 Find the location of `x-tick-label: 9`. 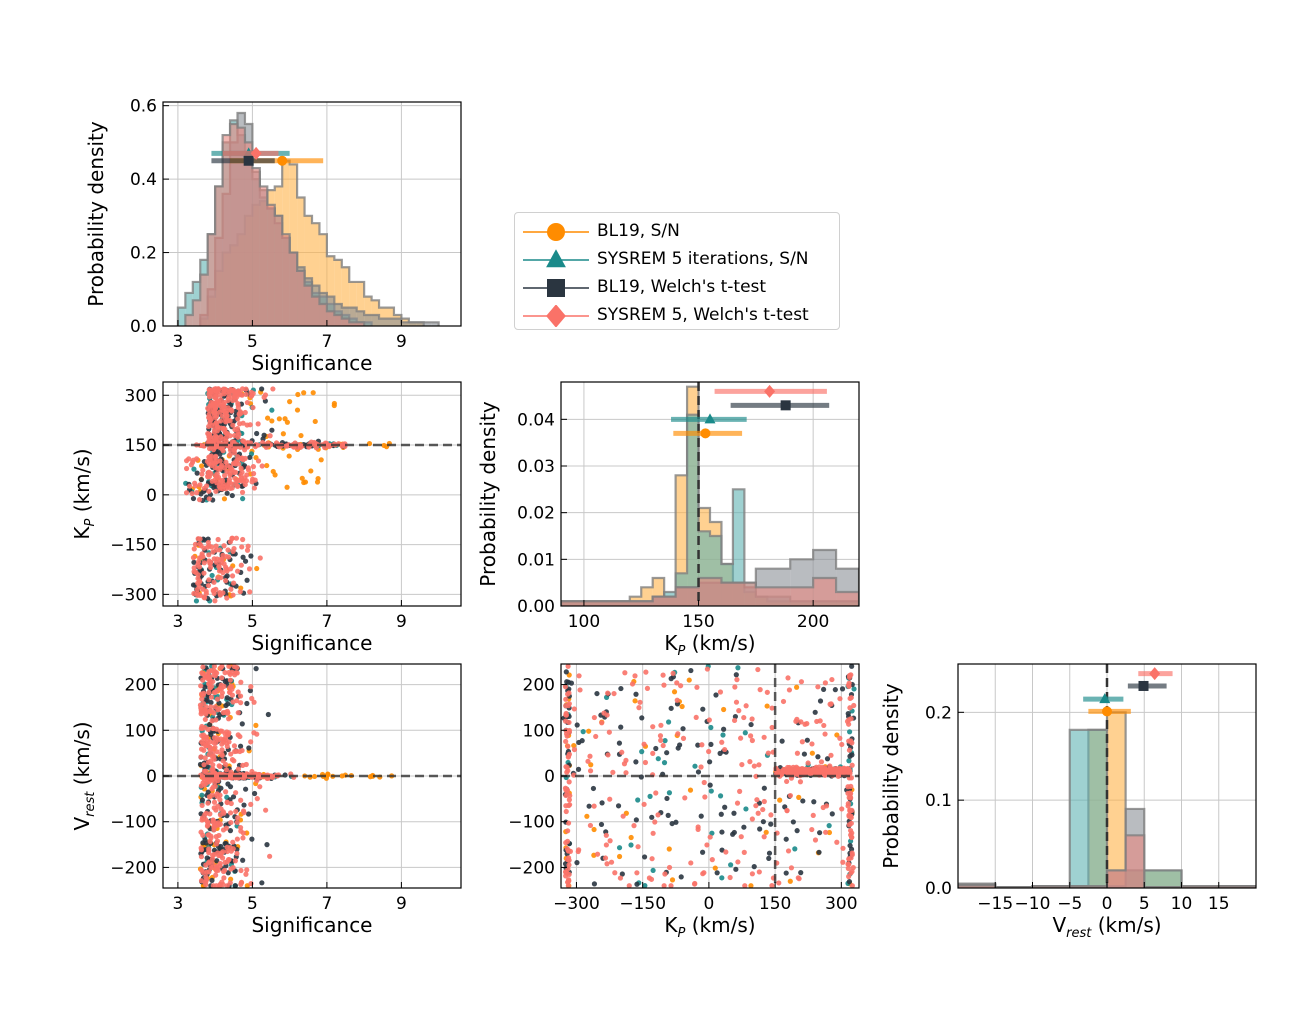

x-tick-label: 9 is located at coordinates (401, 904).